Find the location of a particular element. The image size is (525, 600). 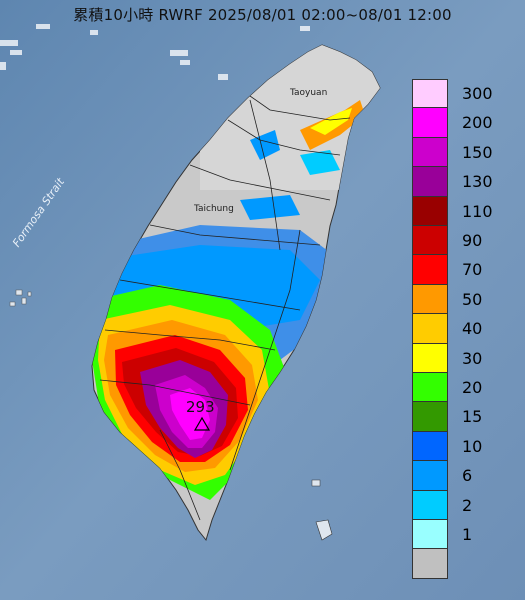

map-title: 累積10小時 RWRF 2025/08/01 02:00~08/01 12:00 is located at coordinates (262, 15).